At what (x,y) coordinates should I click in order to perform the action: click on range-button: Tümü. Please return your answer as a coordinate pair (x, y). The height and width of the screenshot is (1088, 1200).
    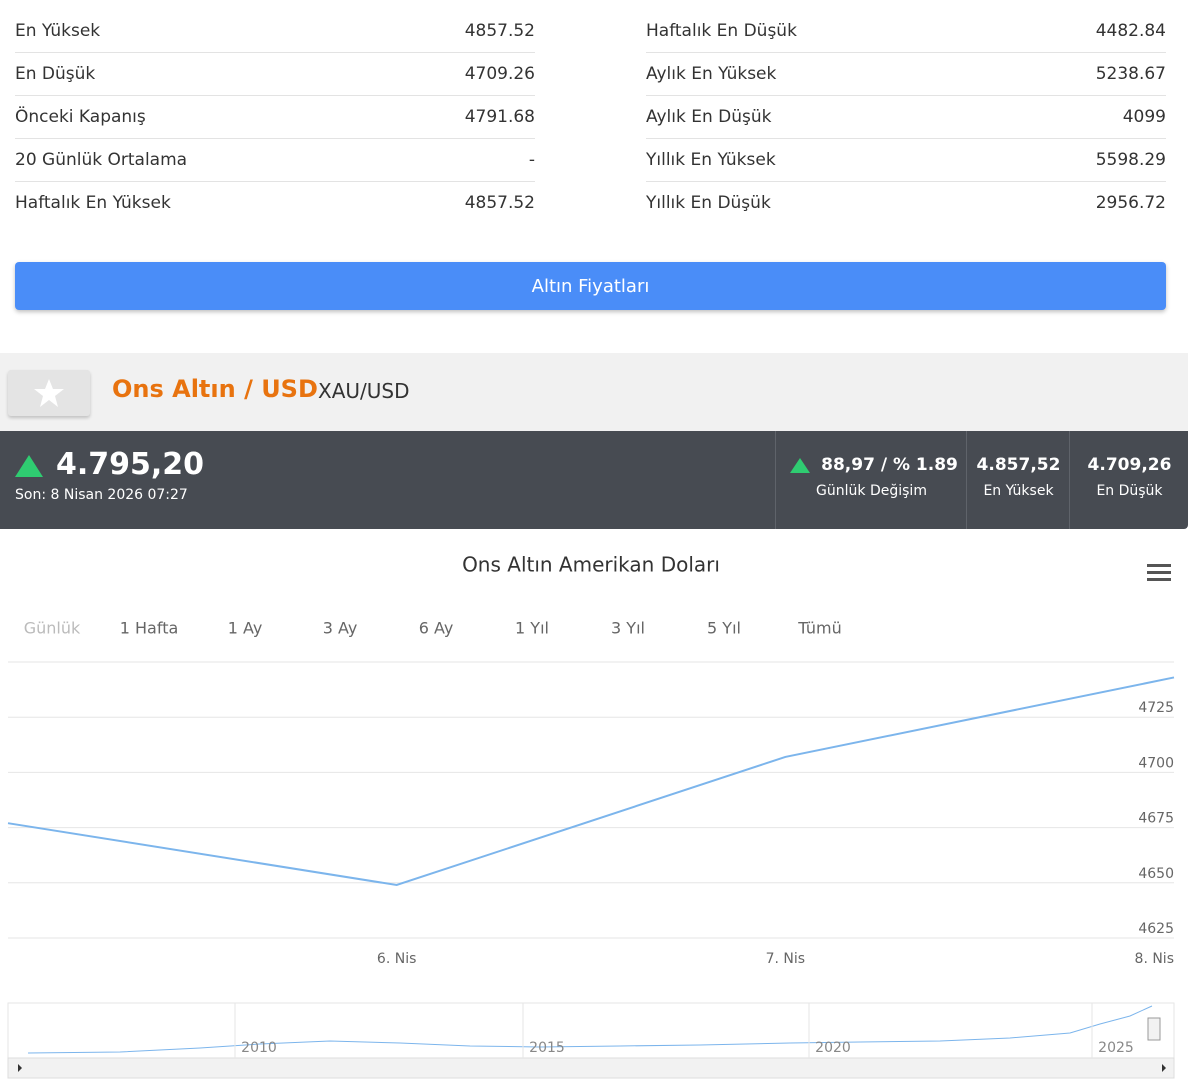
    Looking at the image, I should click on (819, 628).